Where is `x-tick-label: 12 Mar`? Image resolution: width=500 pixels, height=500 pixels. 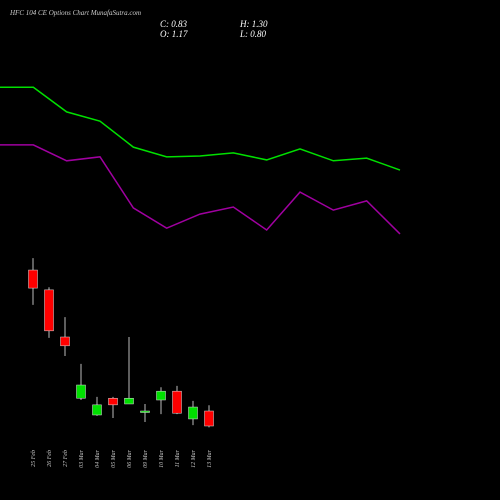 x-tick-label: 12 Mar is located at coordinates (194, 458).